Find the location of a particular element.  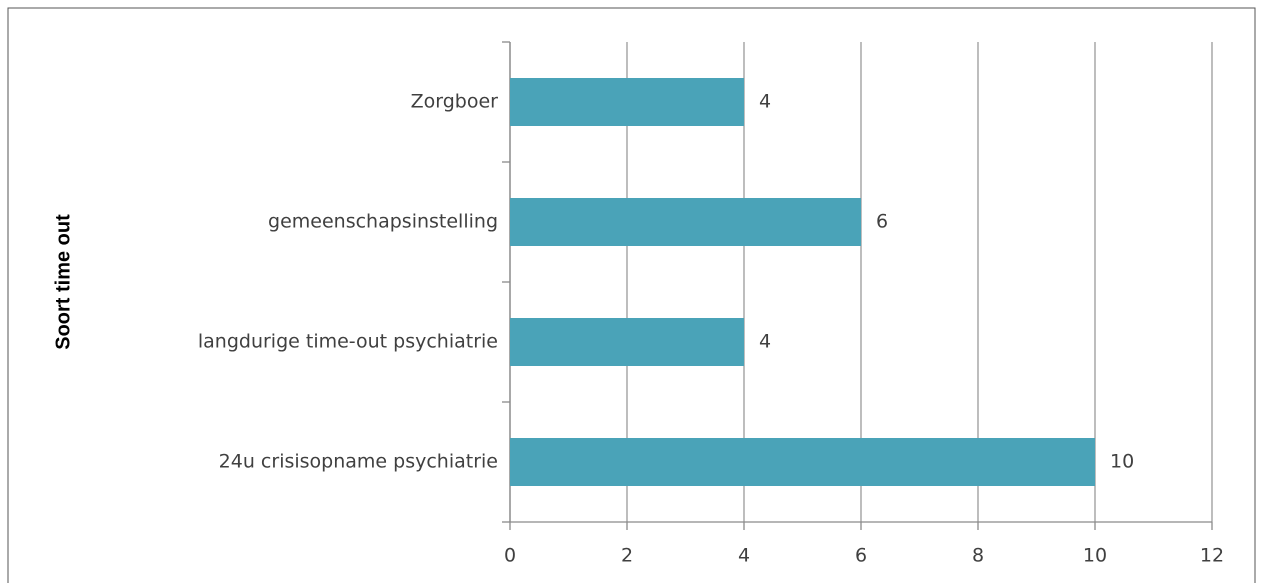

y-tick-label: 24u crisisopname psychiatrie is located at coordinates (358, 462).